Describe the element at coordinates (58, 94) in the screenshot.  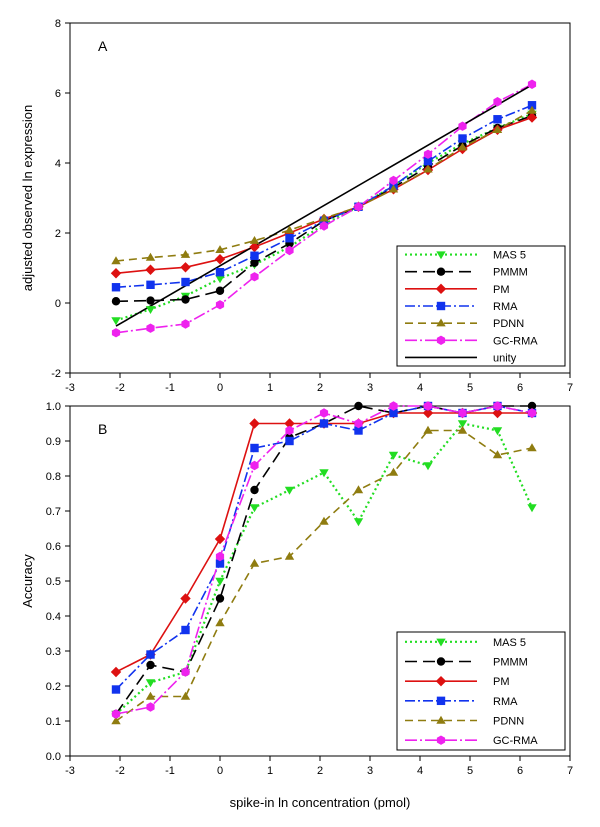
I see `y-tick-label: 6` at that location.